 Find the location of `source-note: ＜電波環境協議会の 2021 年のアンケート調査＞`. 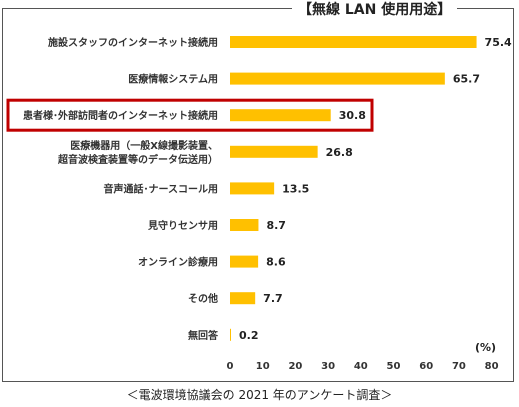

source-note: ＜電波環境協議会の 2021 年のアンケート調査＞ is located at coordinates (259, 395).